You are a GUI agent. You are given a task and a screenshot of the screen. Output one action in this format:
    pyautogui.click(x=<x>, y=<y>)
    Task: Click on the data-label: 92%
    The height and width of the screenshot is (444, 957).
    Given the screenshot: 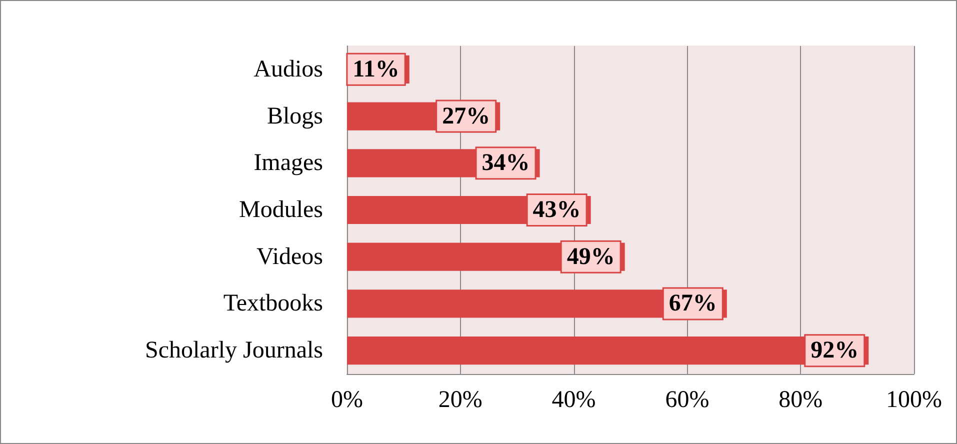 What is the action you would take?
    pyautogui.click(x=834, y=351)
    